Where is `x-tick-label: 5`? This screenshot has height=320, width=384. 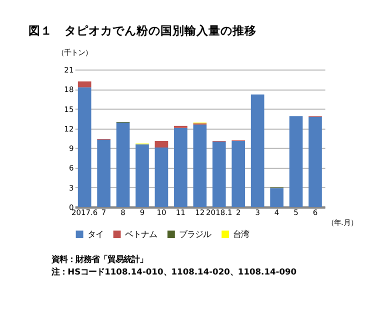 x-tick-label: 5 is located at coordinates (296, 212).